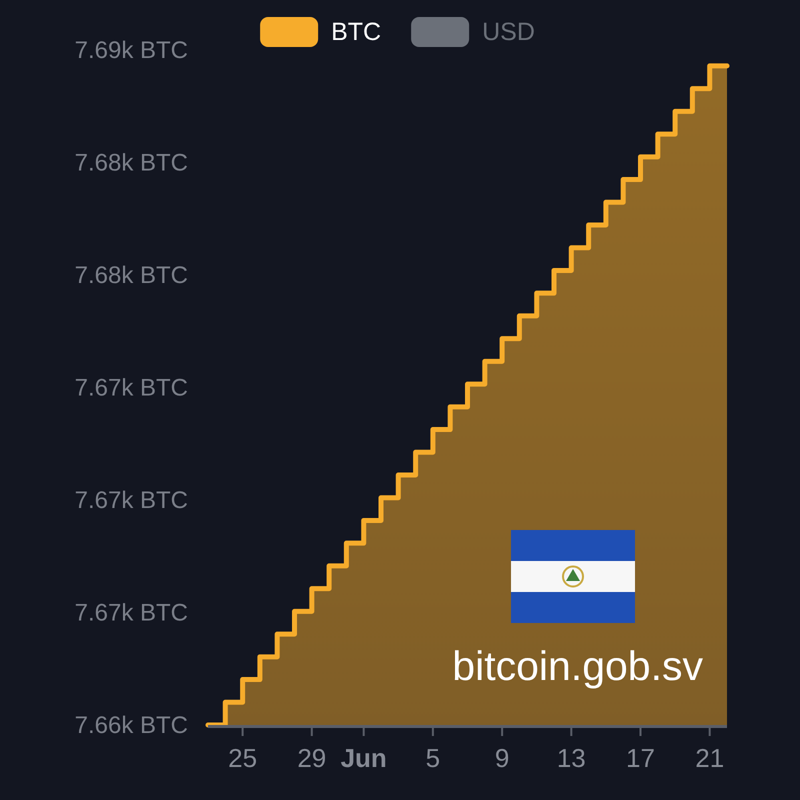 This screenshot has height=800, width=800. What do you see at coordinates (363, 758) in the screenshot?
I see `x-tick-label: Jun` at bounding box center [363, 758].